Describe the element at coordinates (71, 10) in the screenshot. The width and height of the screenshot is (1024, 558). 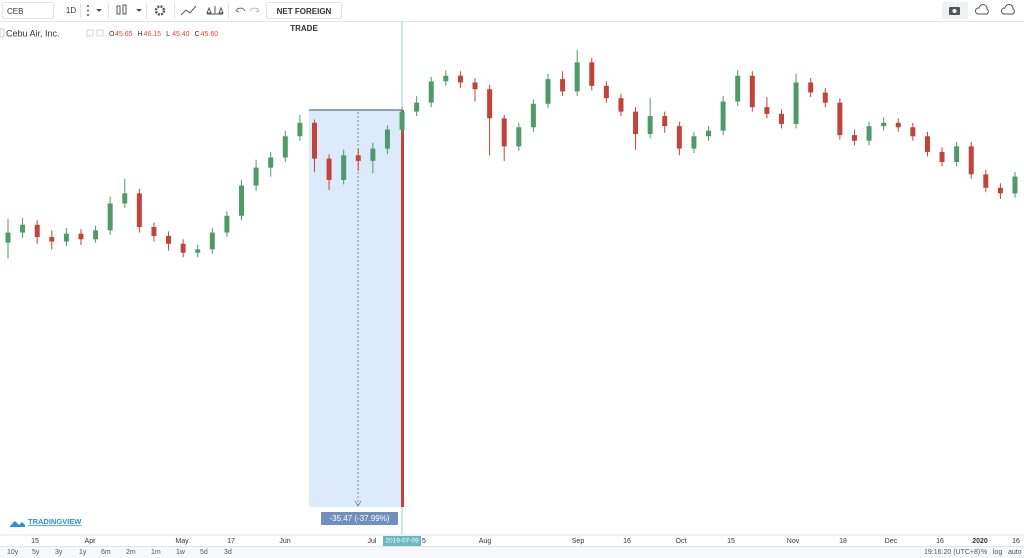
I see `interval-button: 1D` at that location.